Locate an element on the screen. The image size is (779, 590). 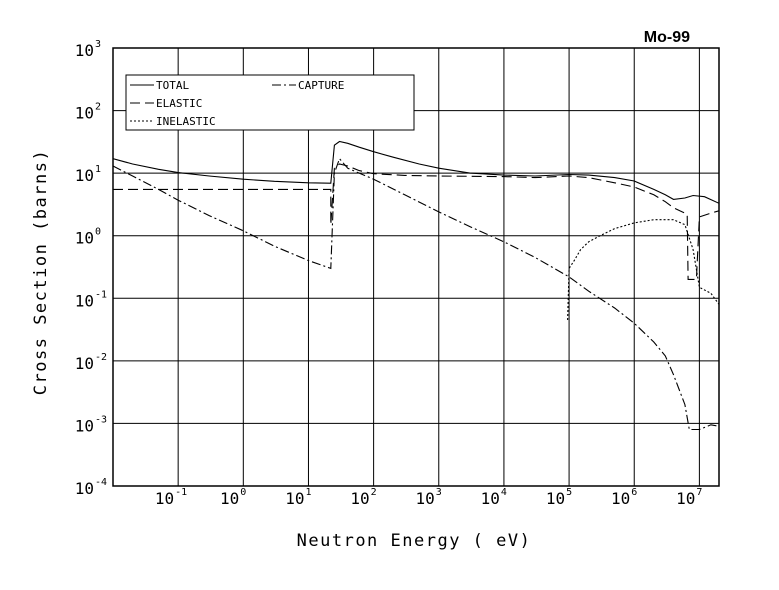
legend: TOTAL ELASTIC CAPTURE INELASTIC is located at coordinates (270, 102).